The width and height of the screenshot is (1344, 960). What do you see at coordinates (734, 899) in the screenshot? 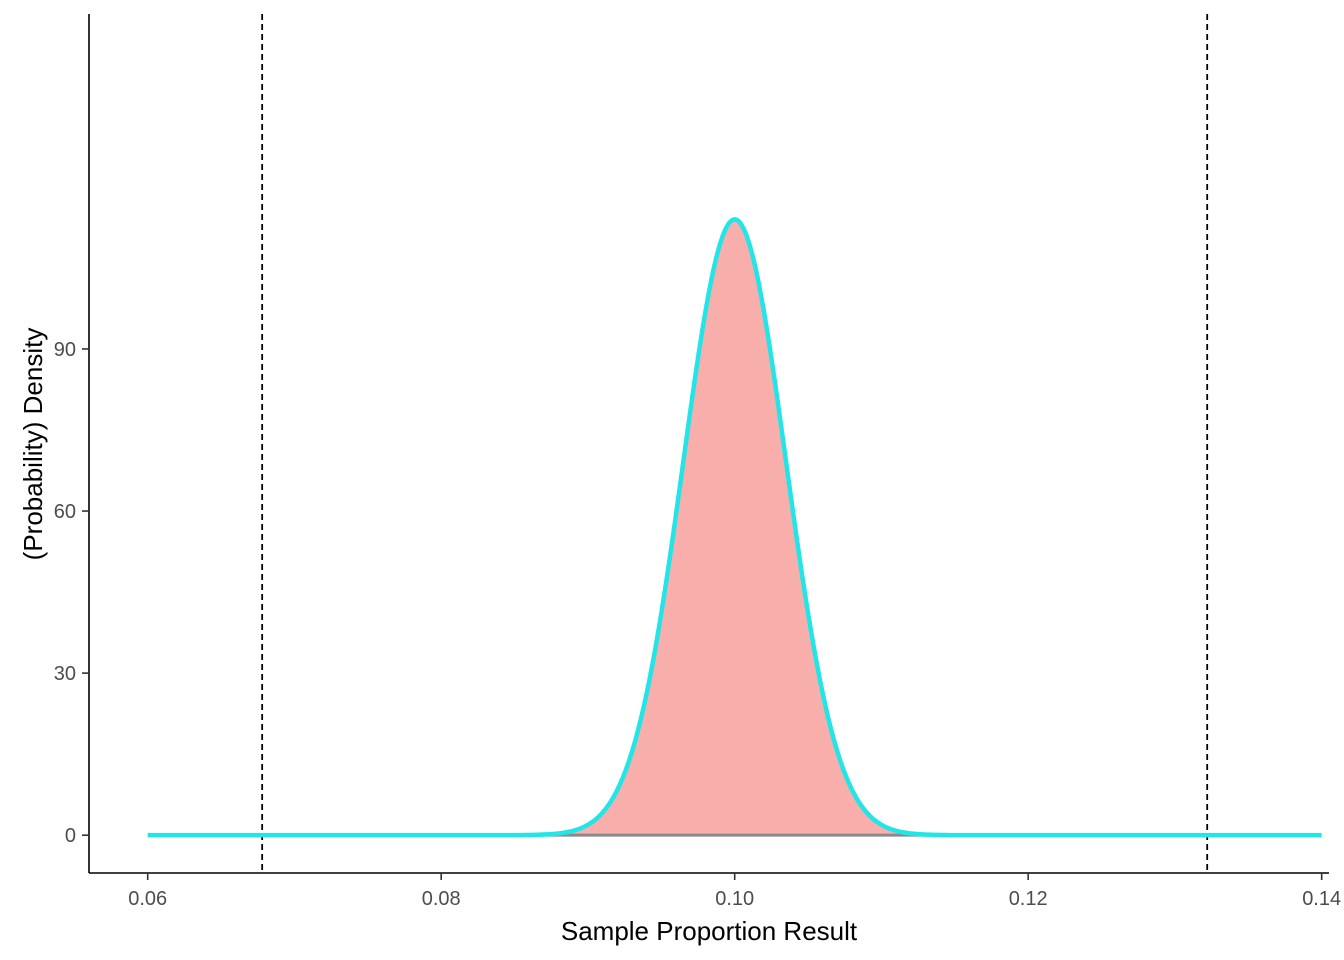
I see `x-tick-label: 0.10` at bounding box center [734, 899].